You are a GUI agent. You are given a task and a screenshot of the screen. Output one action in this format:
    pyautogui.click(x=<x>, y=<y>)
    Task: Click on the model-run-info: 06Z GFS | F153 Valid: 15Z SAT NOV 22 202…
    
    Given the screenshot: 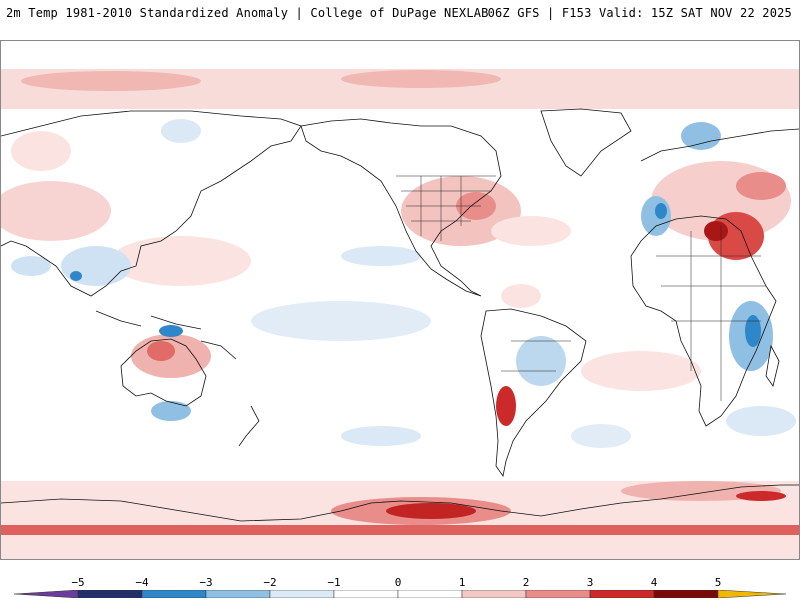 What is the action you would take?
    pyautogui.click(x=639, y=13)
    